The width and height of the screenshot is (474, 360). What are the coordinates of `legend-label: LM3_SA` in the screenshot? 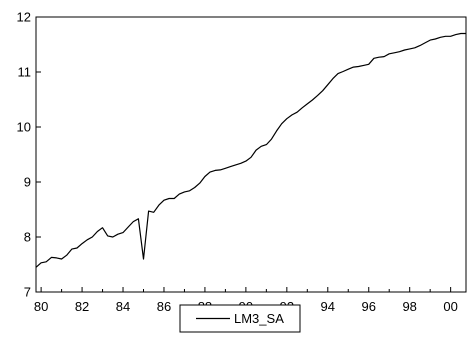 It's located at (259, 318).